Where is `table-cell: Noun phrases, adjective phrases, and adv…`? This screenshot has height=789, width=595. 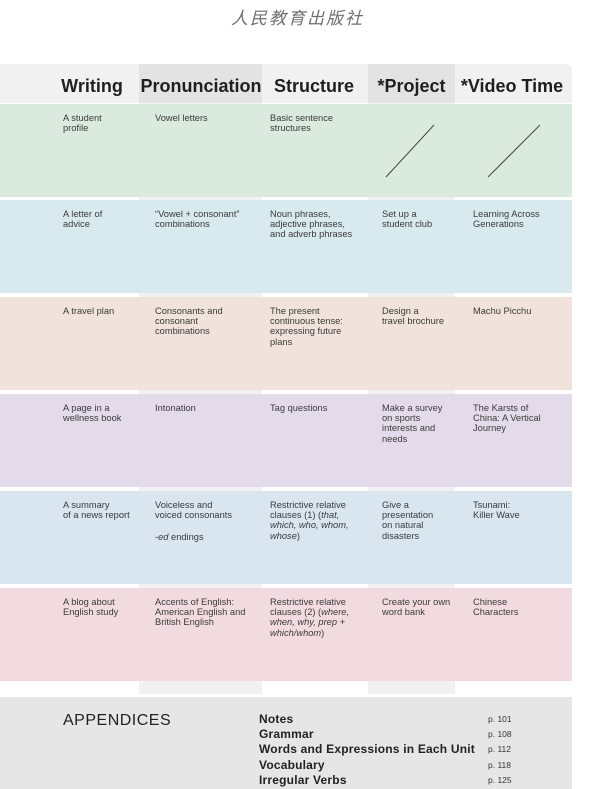 table-cell: Noun phrases, adjective phrases, and adv… is located at coordinates (311, 224).